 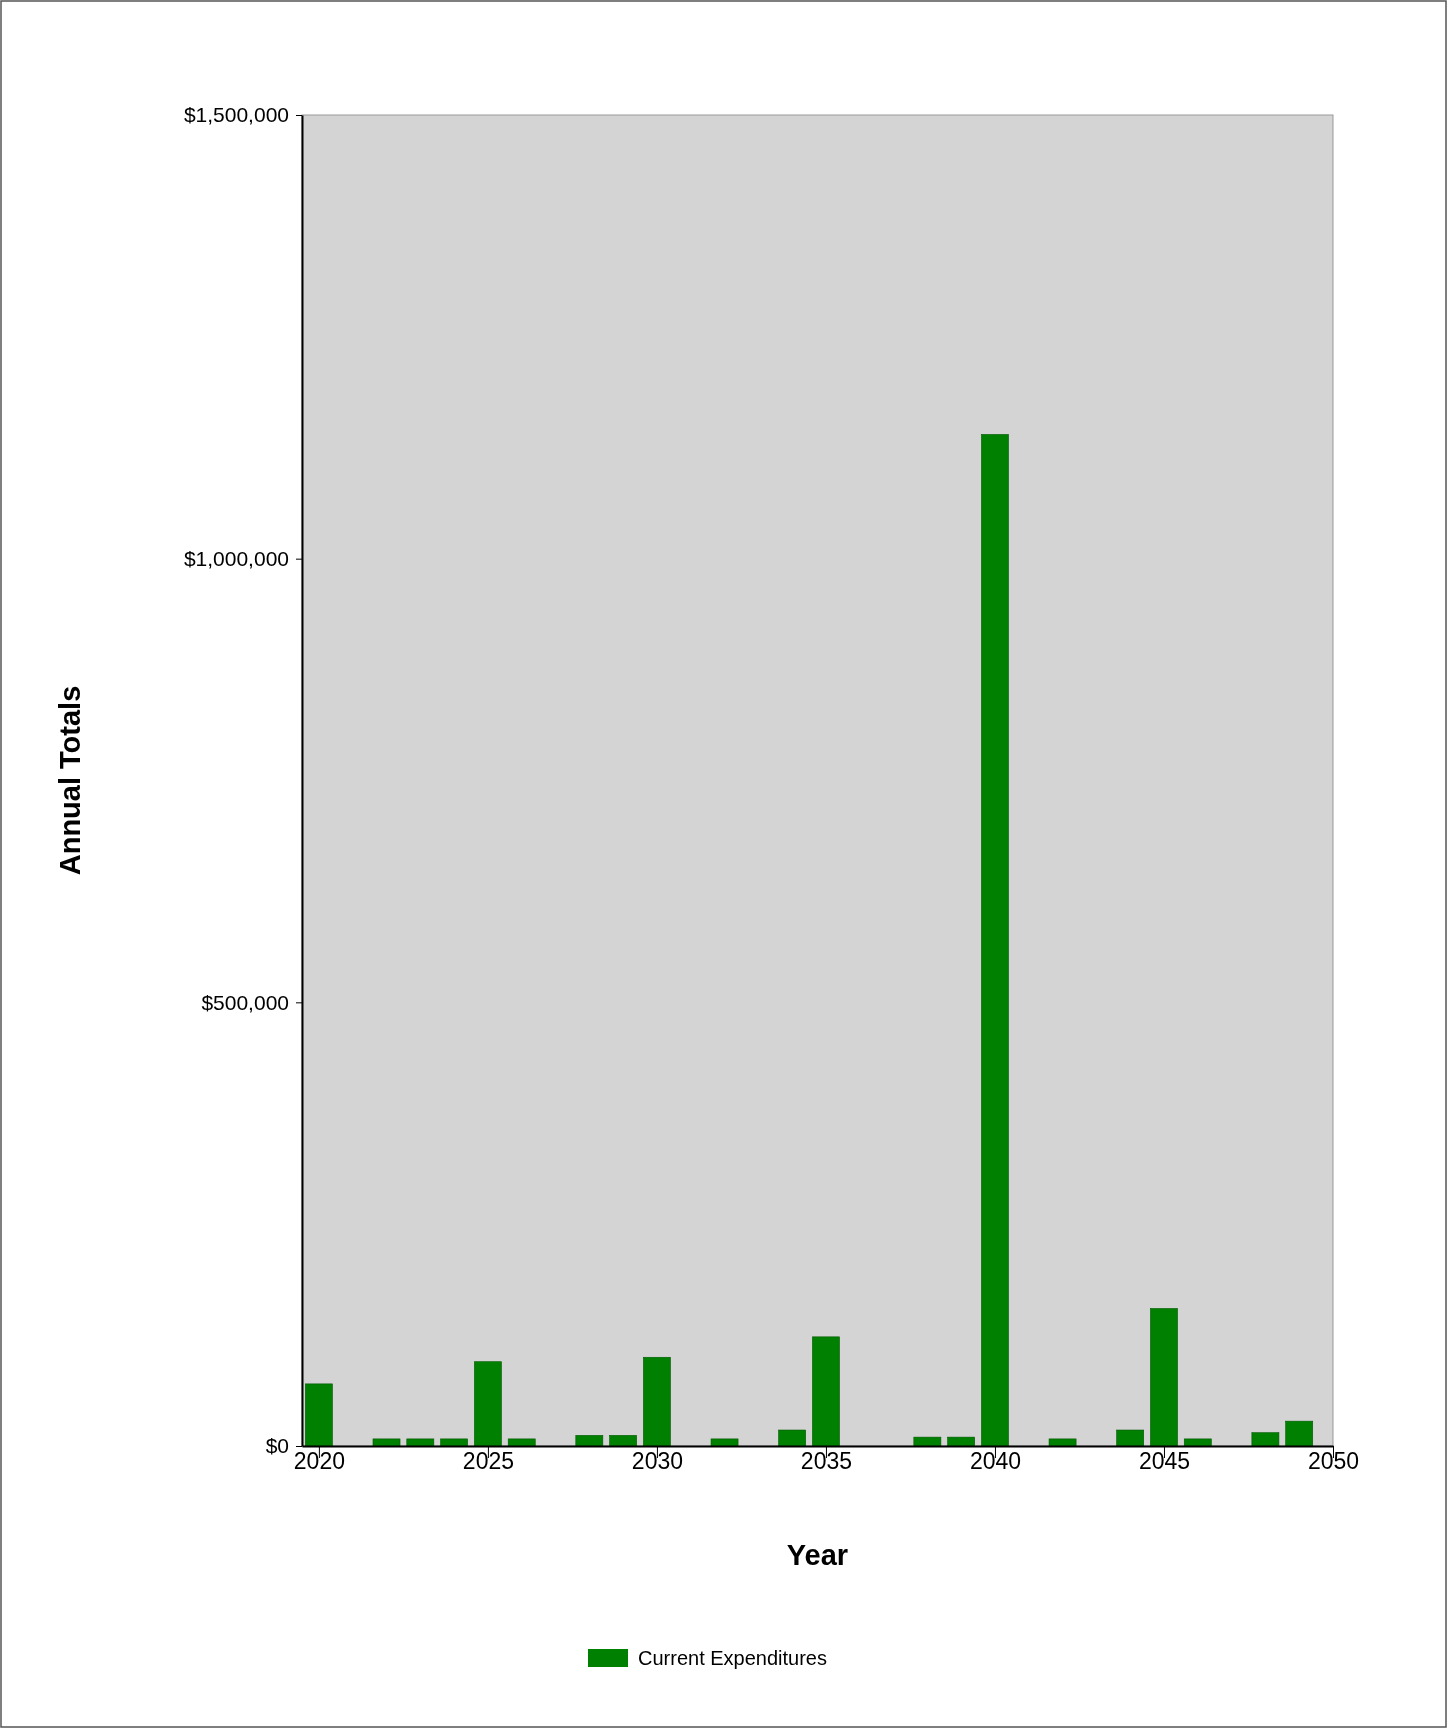 I want to click on y-tick-label: $500,000, so click(x=245, y=1002).